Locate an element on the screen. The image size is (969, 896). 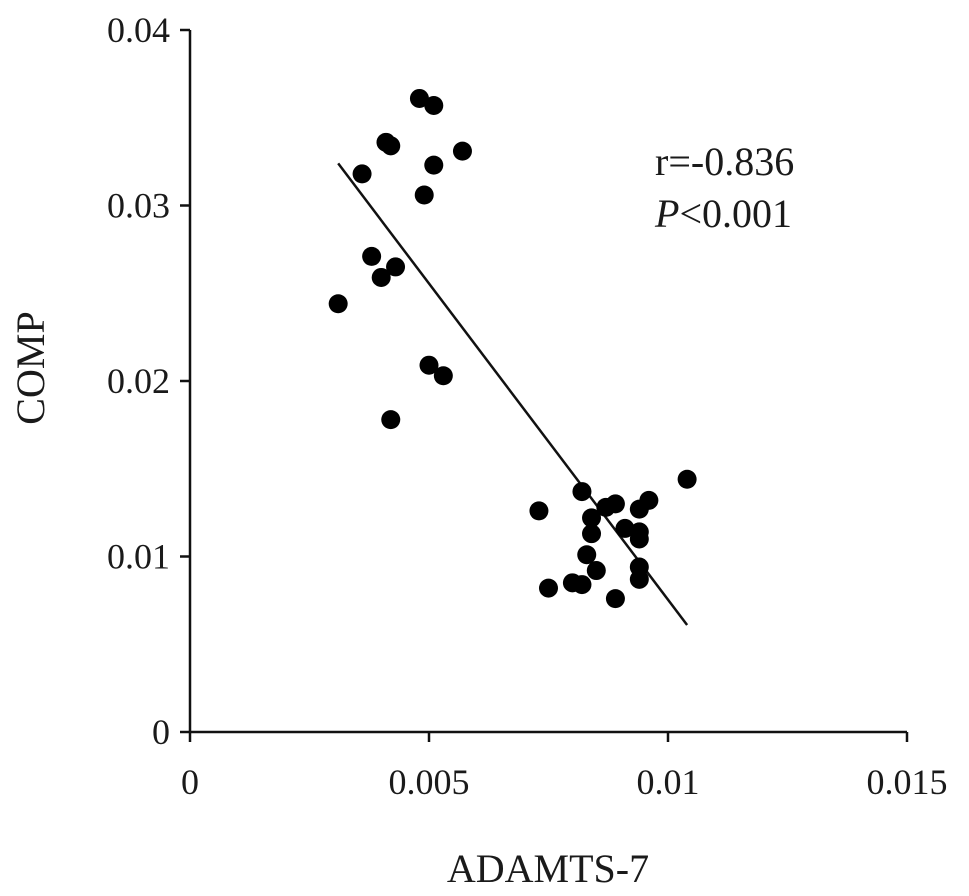
y-tick-label: 0.02 is located at coordinates (138, 381).